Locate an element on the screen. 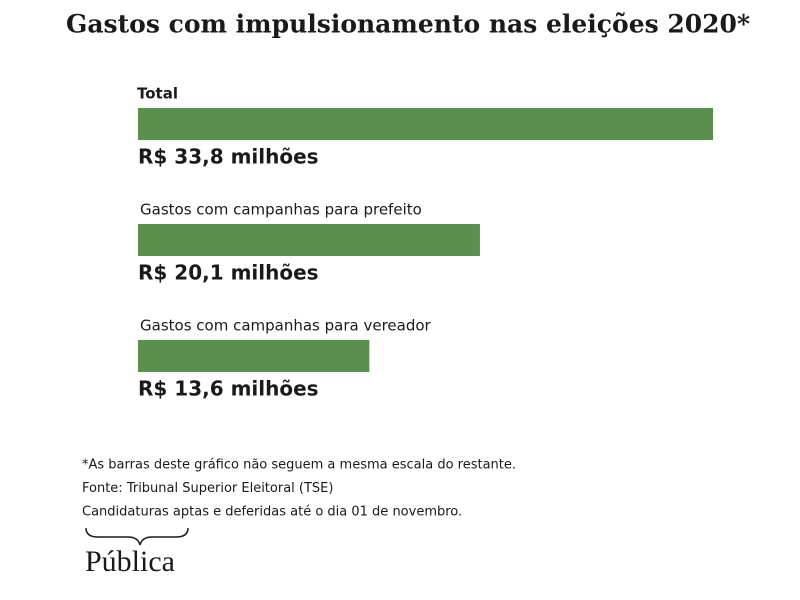  logo-brace is located at coordinates (137, 536).